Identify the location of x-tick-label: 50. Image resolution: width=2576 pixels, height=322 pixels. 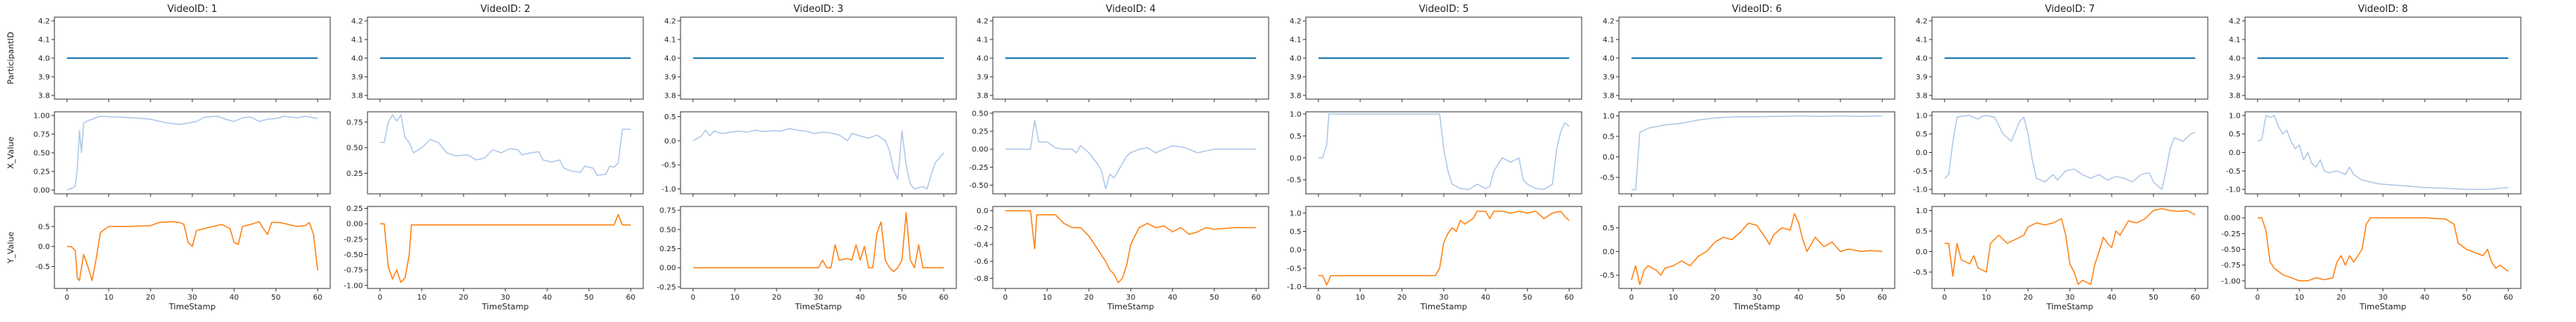
(589, 298).